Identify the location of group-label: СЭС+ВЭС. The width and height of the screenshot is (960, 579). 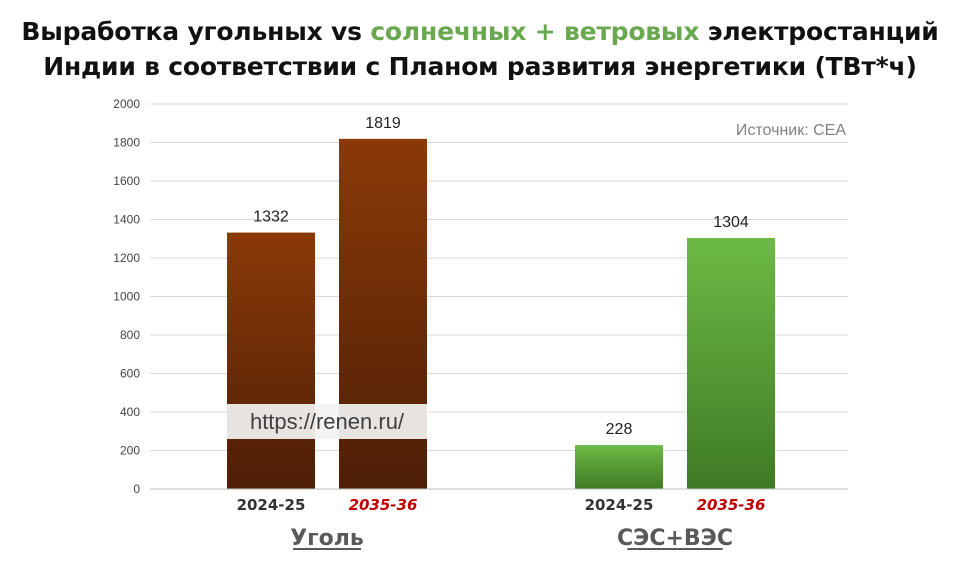
(675, 538).